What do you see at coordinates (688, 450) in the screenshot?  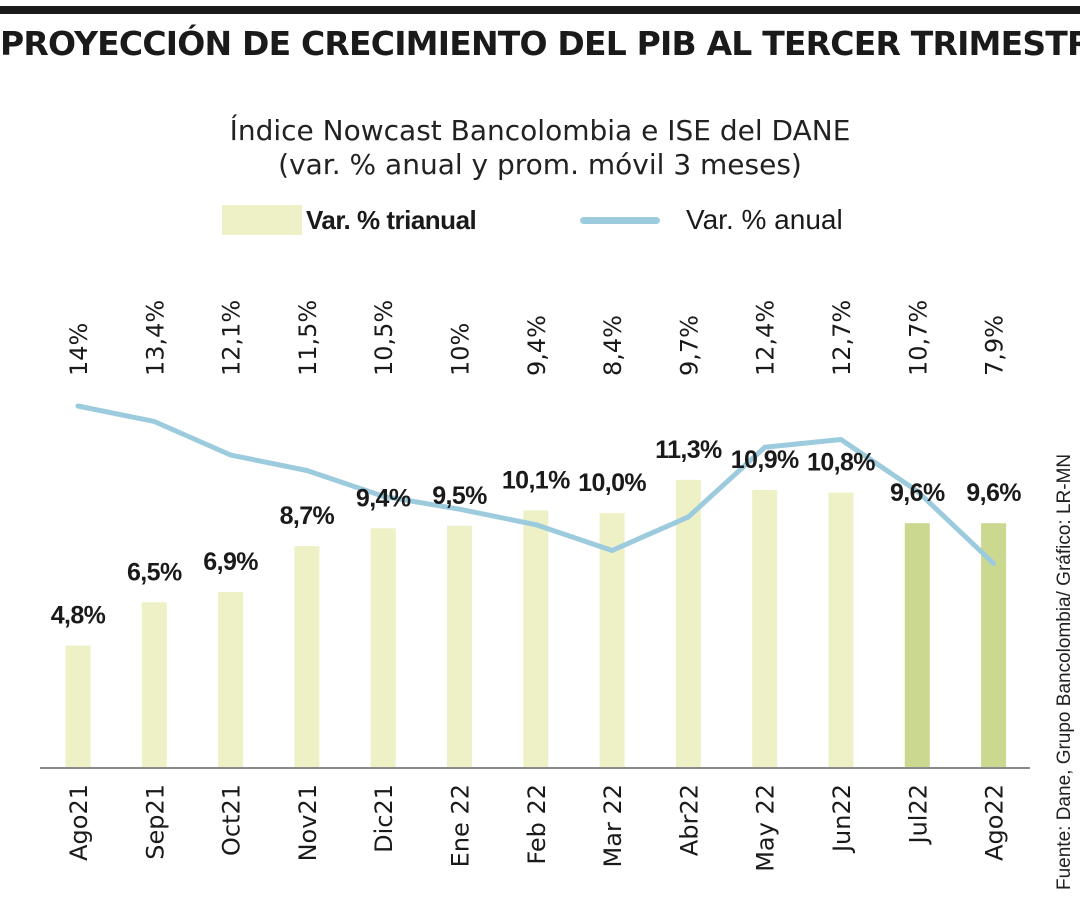 I see `bar-value-label-8: 11,3%` at bounding box center [688, 450].